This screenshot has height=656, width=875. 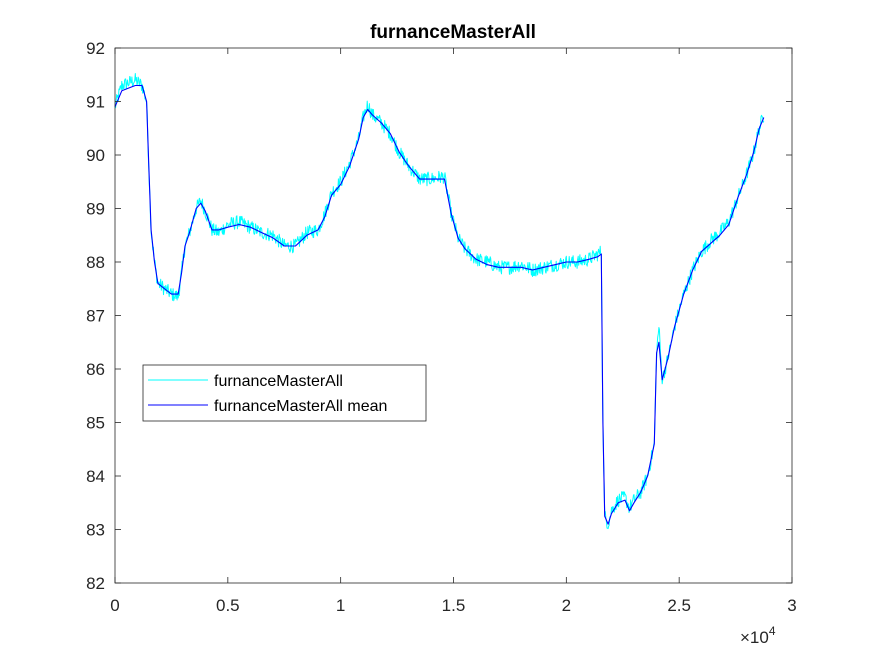 What do you see at coordinates (754, 637) in the screenshot?
I see `x-exponent-base: ×10` at bounding box center [754, 637].